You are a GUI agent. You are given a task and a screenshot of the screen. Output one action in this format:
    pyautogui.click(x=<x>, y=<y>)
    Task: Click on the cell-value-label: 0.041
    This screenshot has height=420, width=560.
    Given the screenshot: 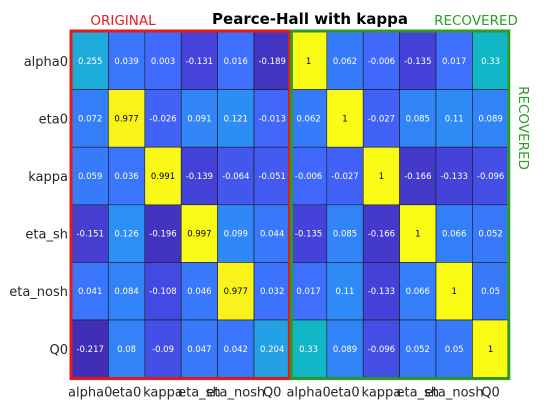 What is the action you would take?
    pyautogui.click(x=90, y=292)
    